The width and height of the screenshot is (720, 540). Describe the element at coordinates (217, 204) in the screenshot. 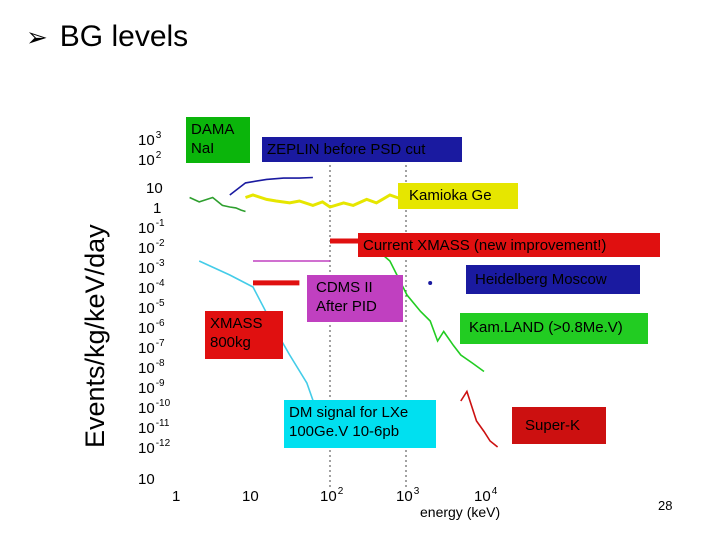

I see `series-line-dama-nai` at that location.